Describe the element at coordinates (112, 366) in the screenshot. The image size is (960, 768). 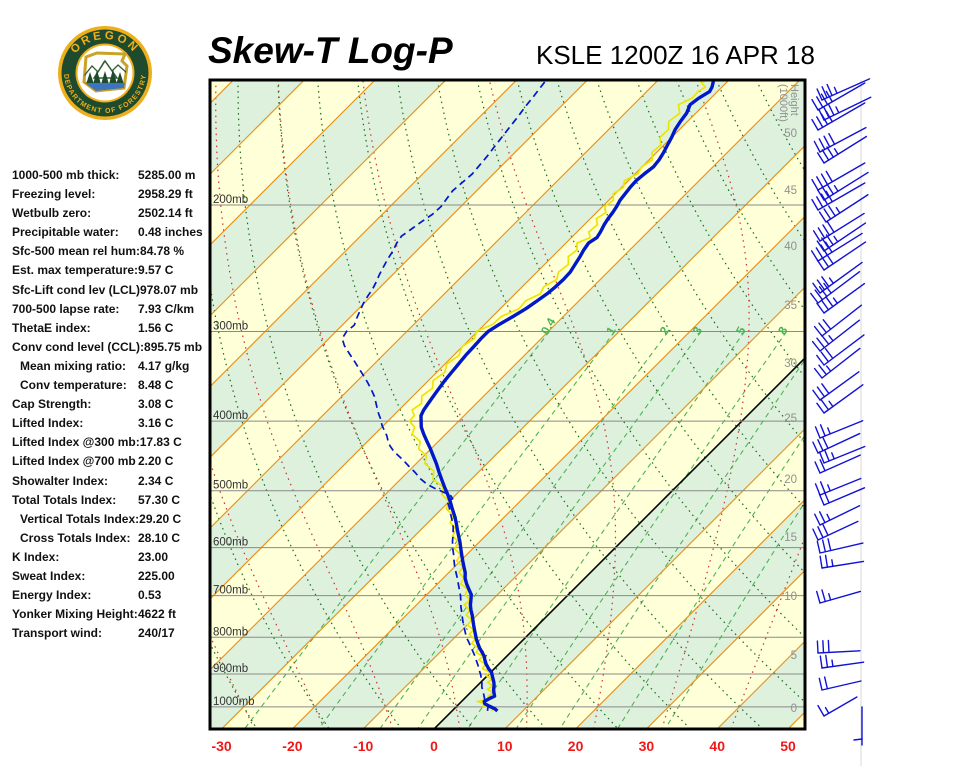
I see `stat-row: Mean mixing ratio: 4.17 g/kg` at that location.